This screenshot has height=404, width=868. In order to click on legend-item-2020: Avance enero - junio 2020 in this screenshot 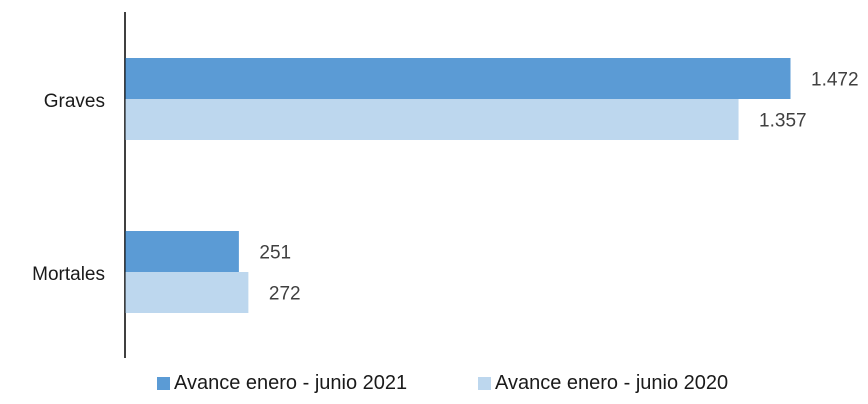, I will do `click(603, 383)`.